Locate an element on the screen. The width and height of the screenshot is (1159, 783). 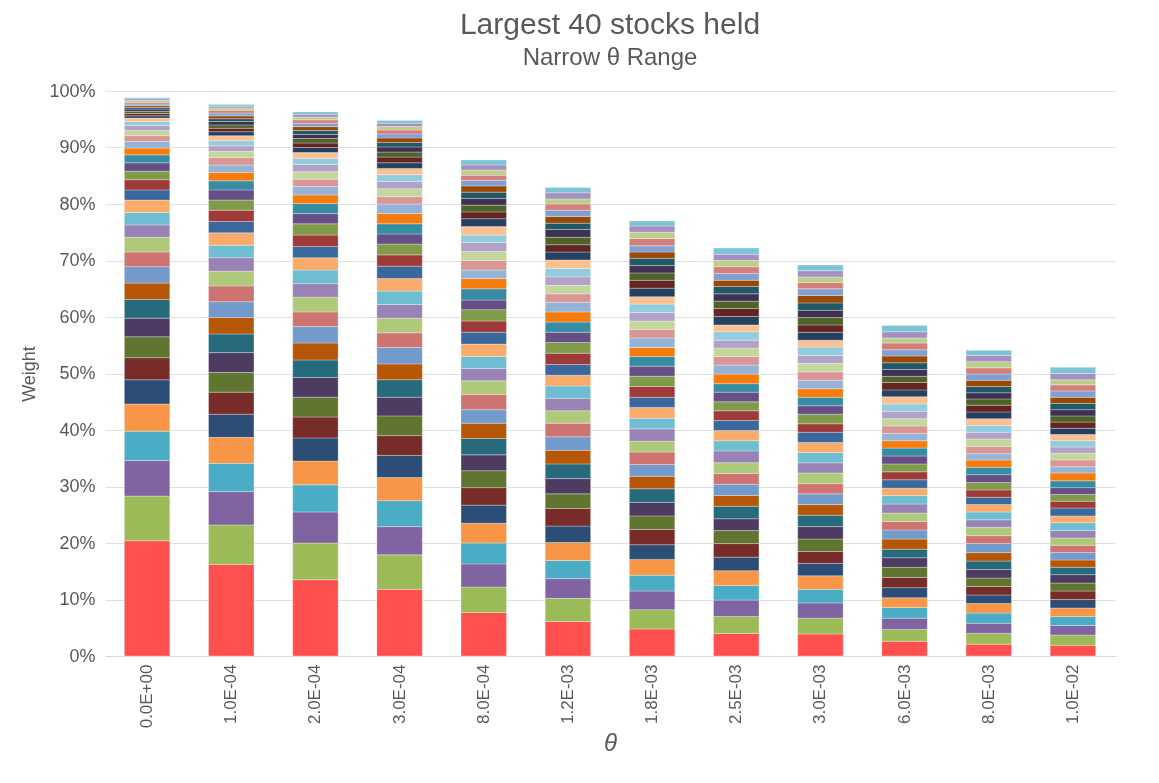
x-axis-title: θ is located at coordinates (610, 743).